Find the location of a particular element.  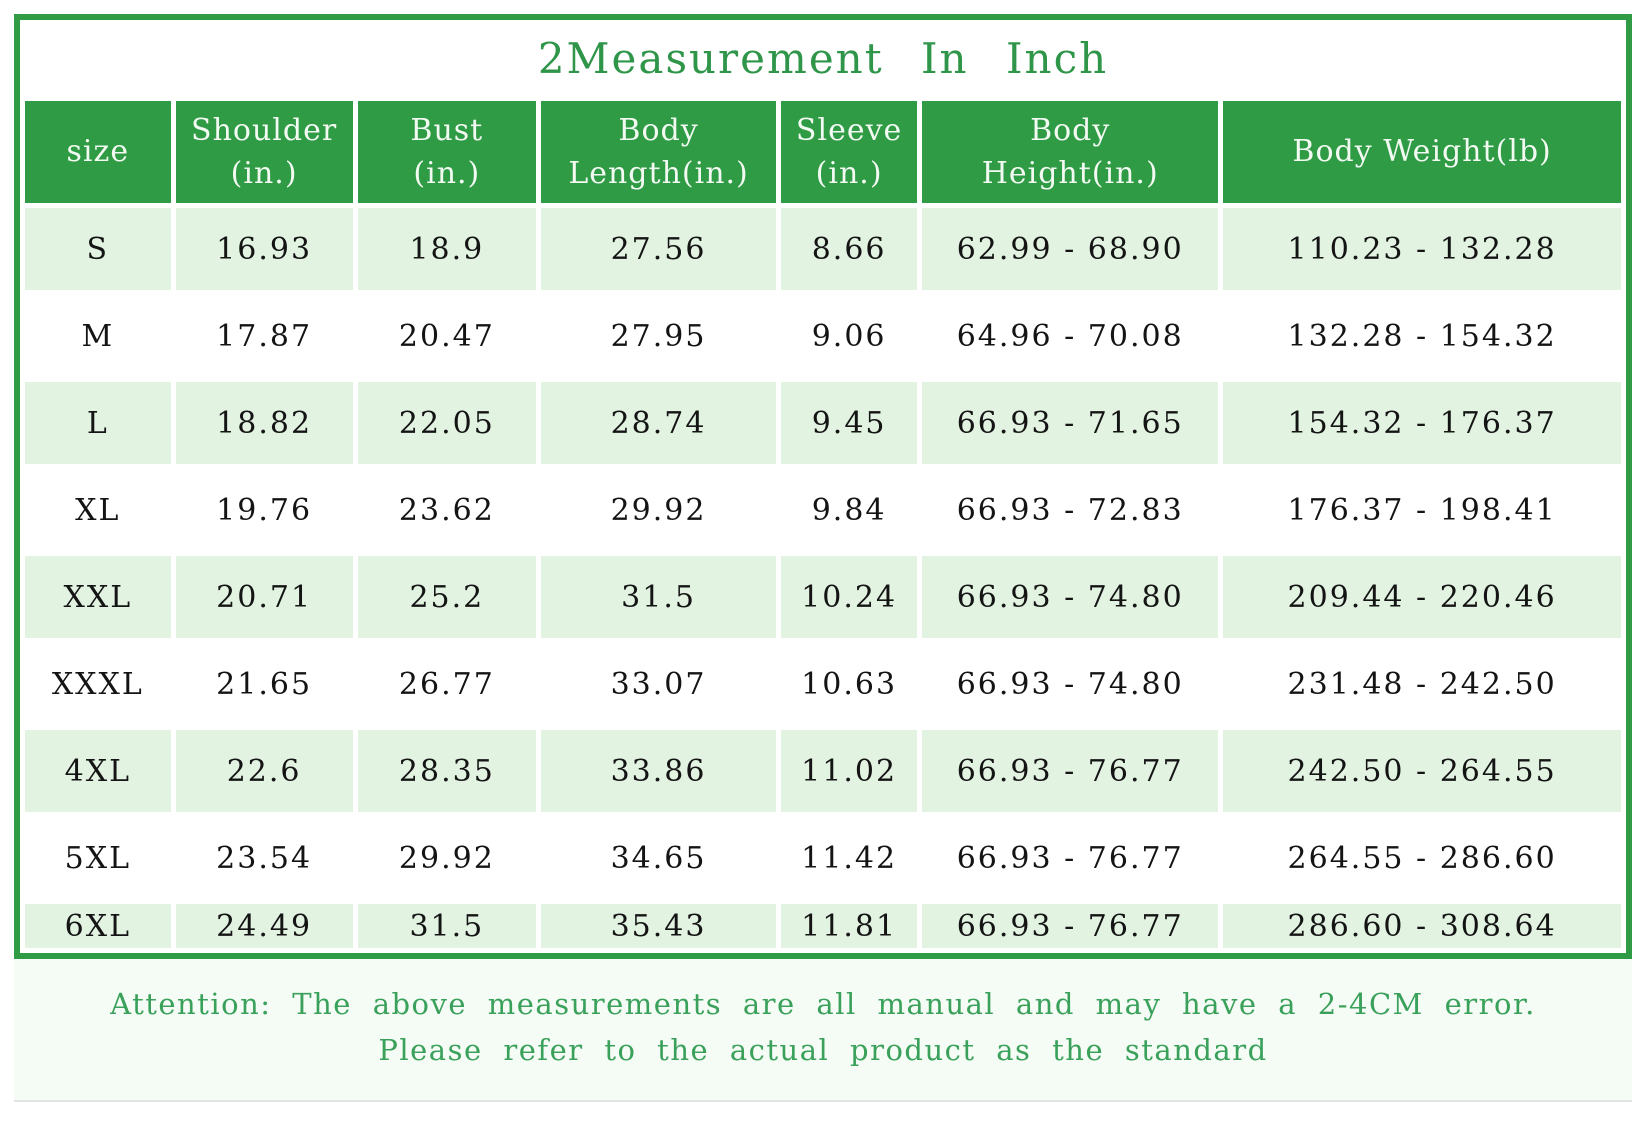

measurement-cell: 27.95 is located at coordinates (658, 336).